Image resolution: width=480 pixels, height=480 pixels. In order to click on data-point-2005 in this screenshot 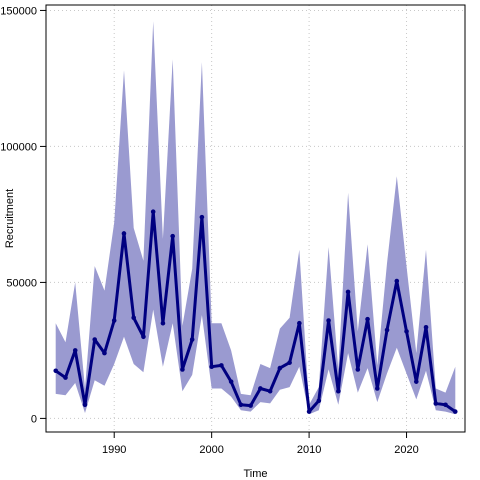, I will do `click(260, 388)`.